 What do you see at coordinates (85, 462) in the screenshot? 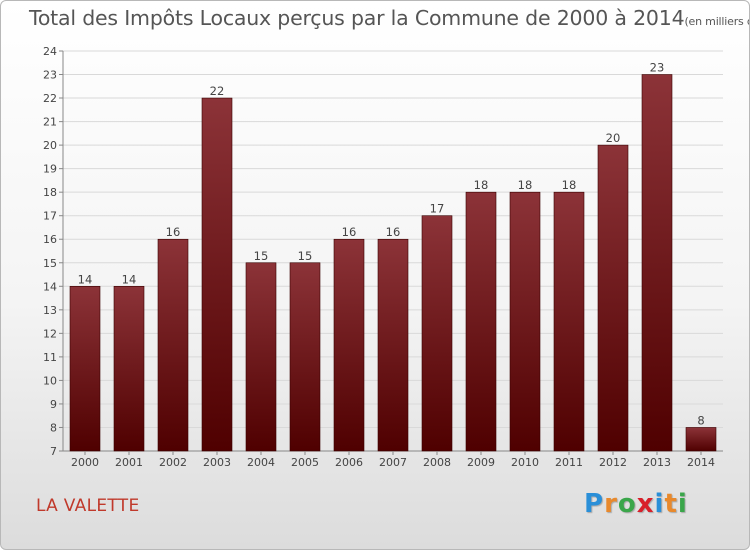
I see `x-tick-label: 2000` at bounding box center [85, 462].